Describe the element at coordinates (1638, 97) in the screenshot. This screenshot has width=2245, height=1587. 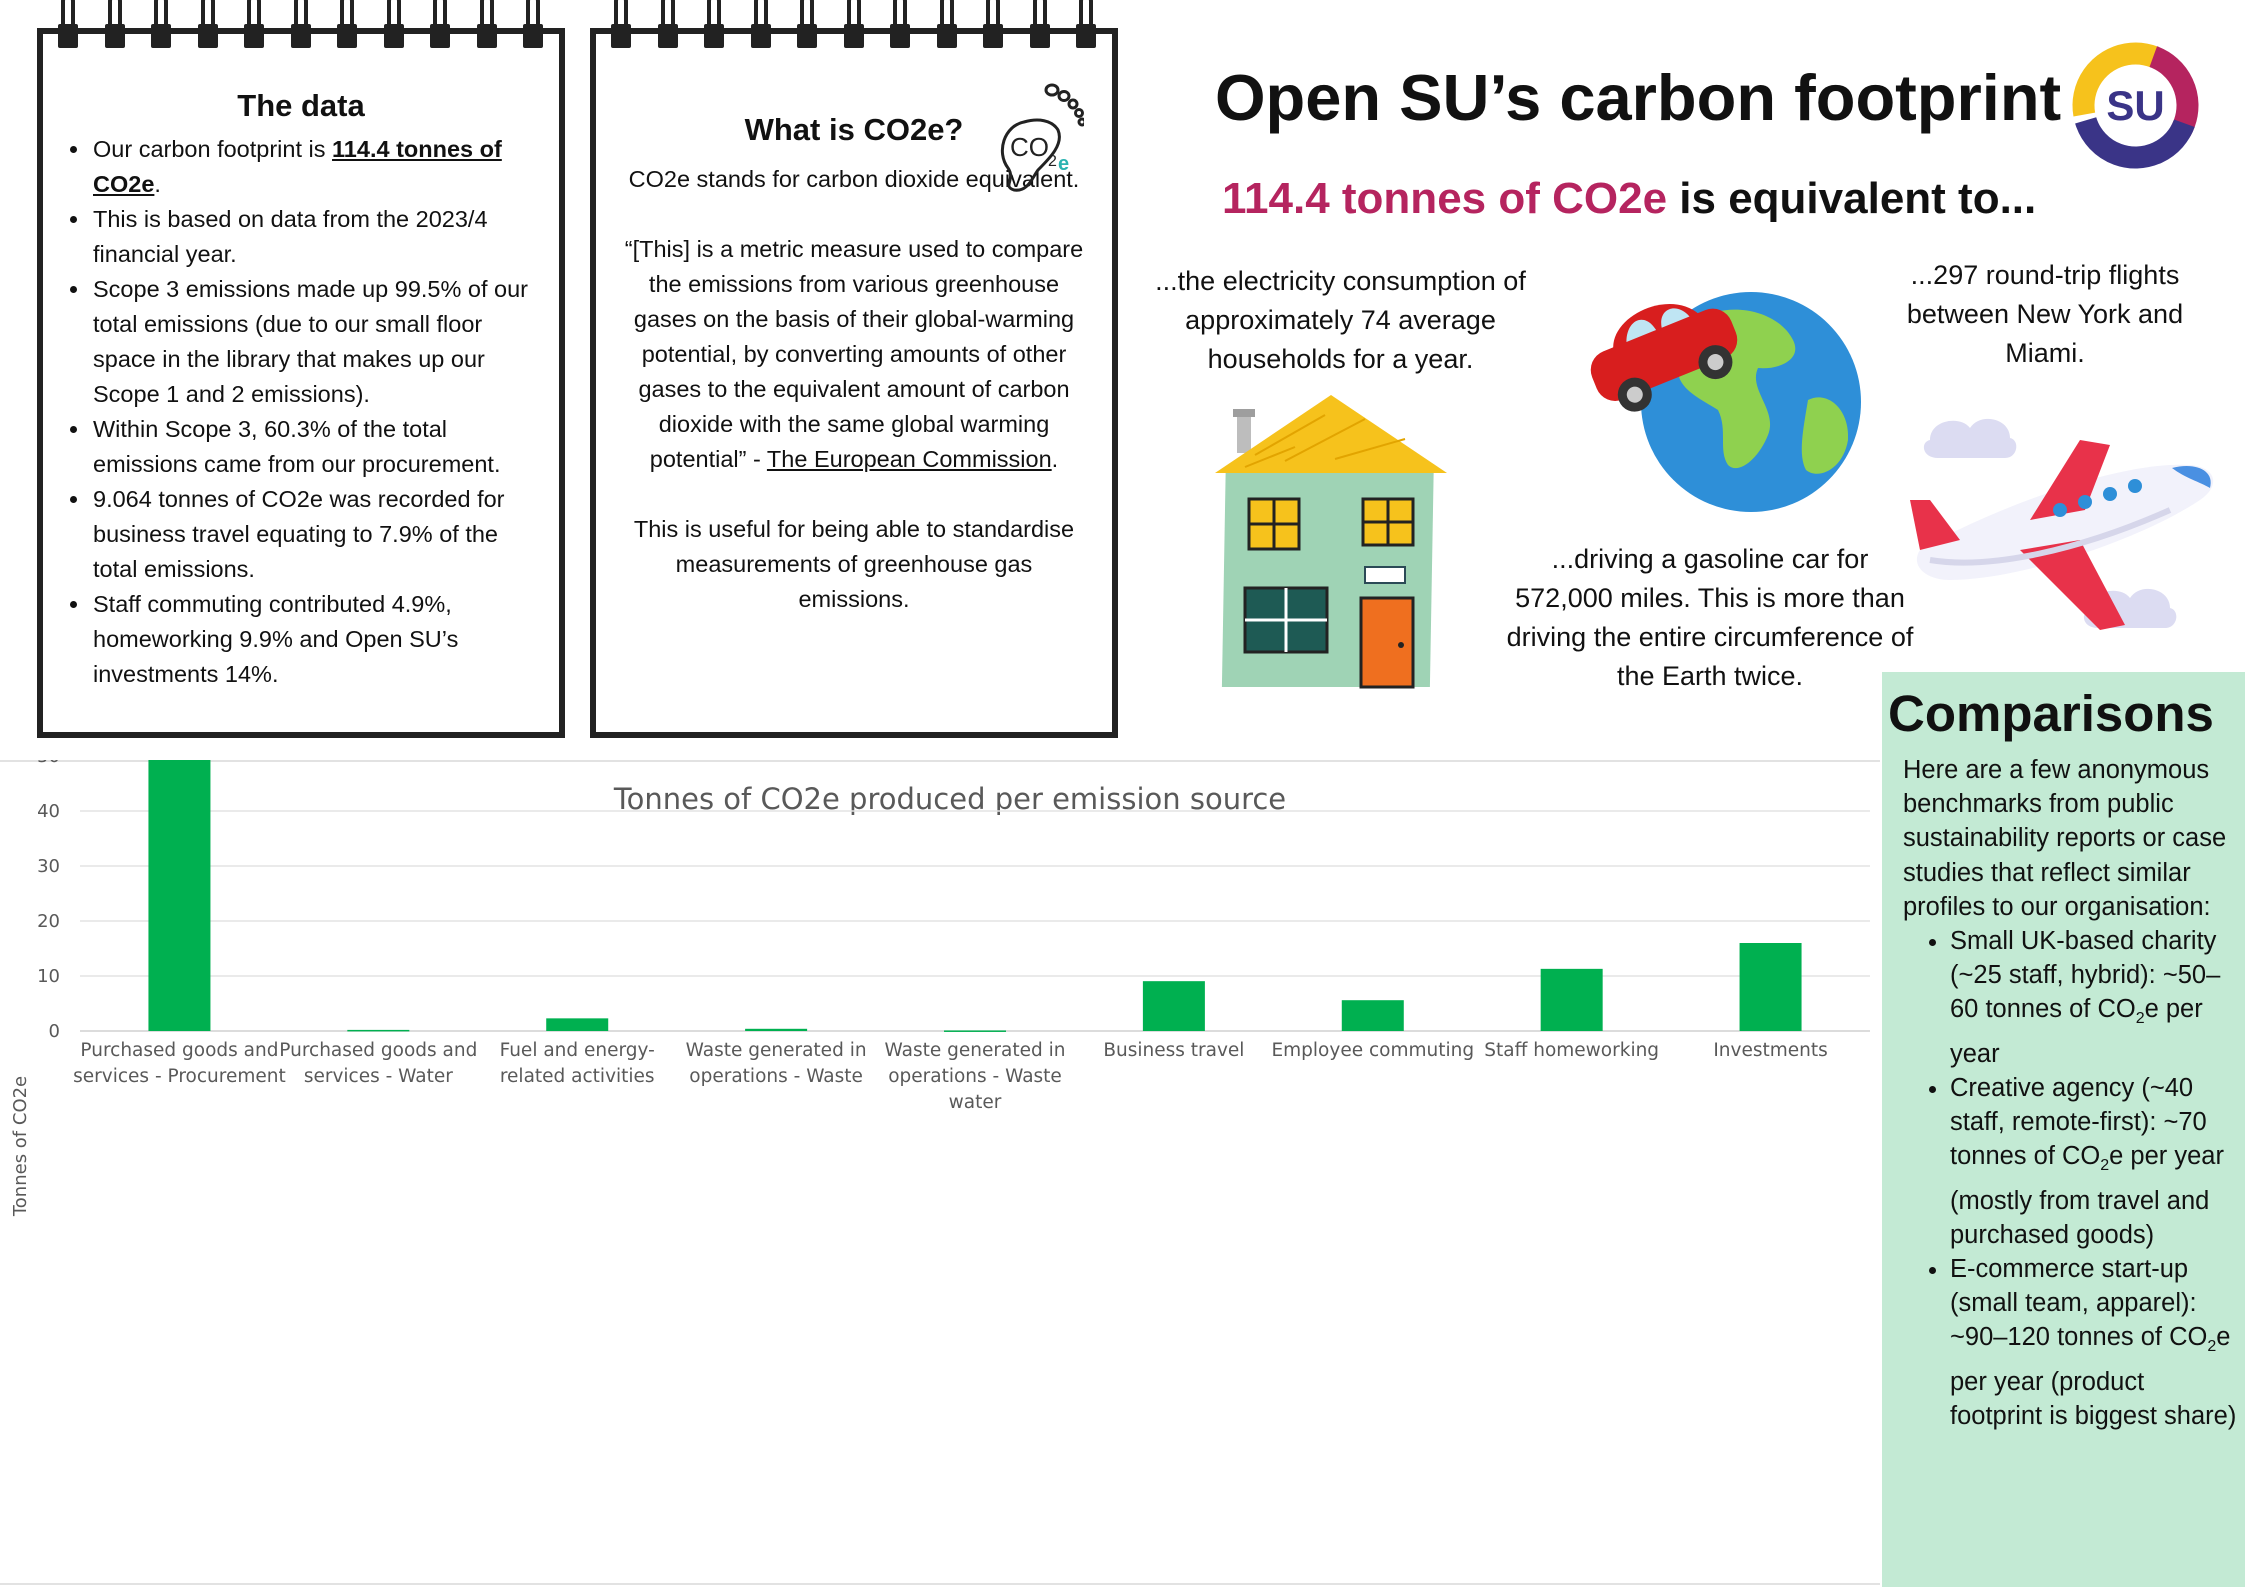
I see `page-title: Open SU’s carbon footprint` at that location.